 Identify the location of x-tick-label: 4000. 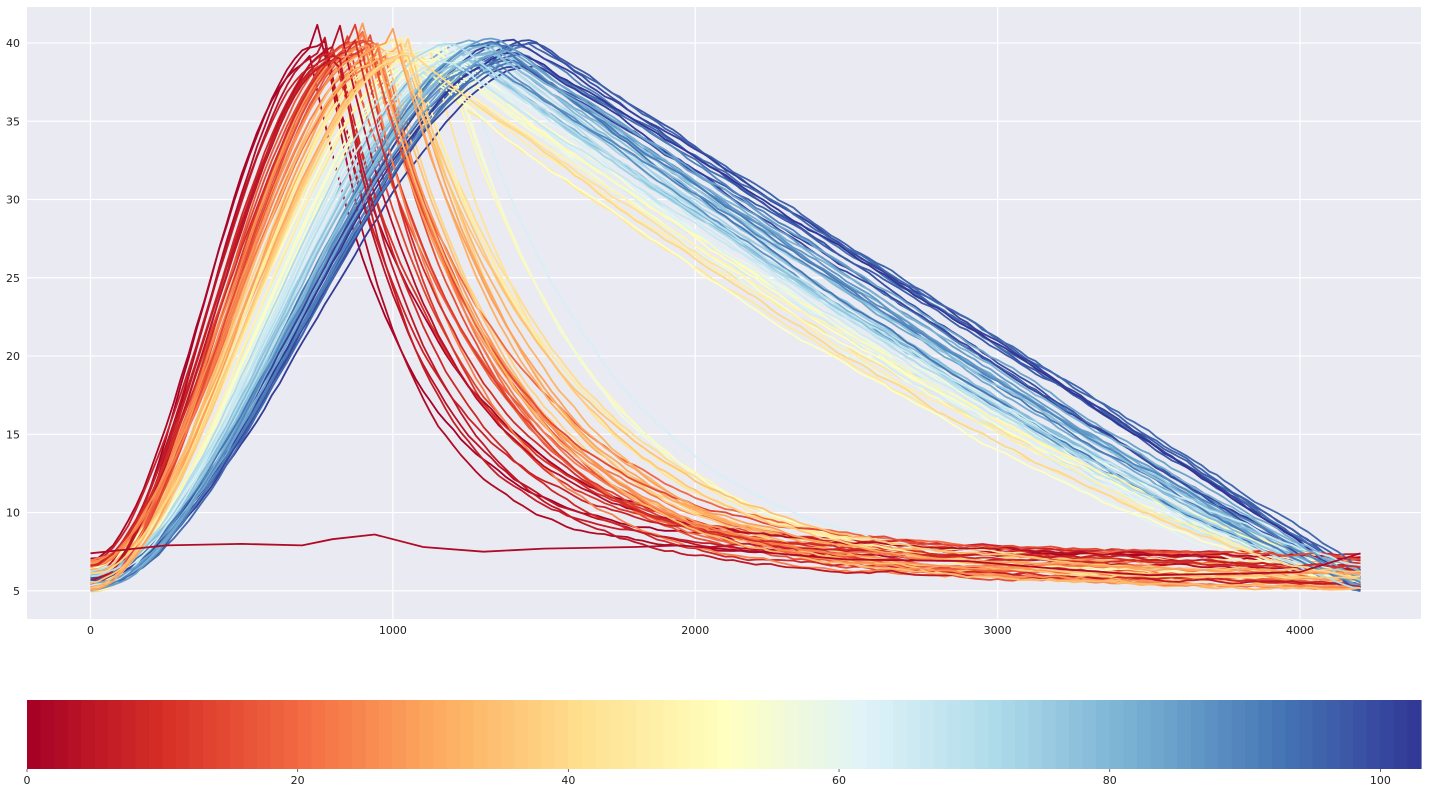
(1300, 630).